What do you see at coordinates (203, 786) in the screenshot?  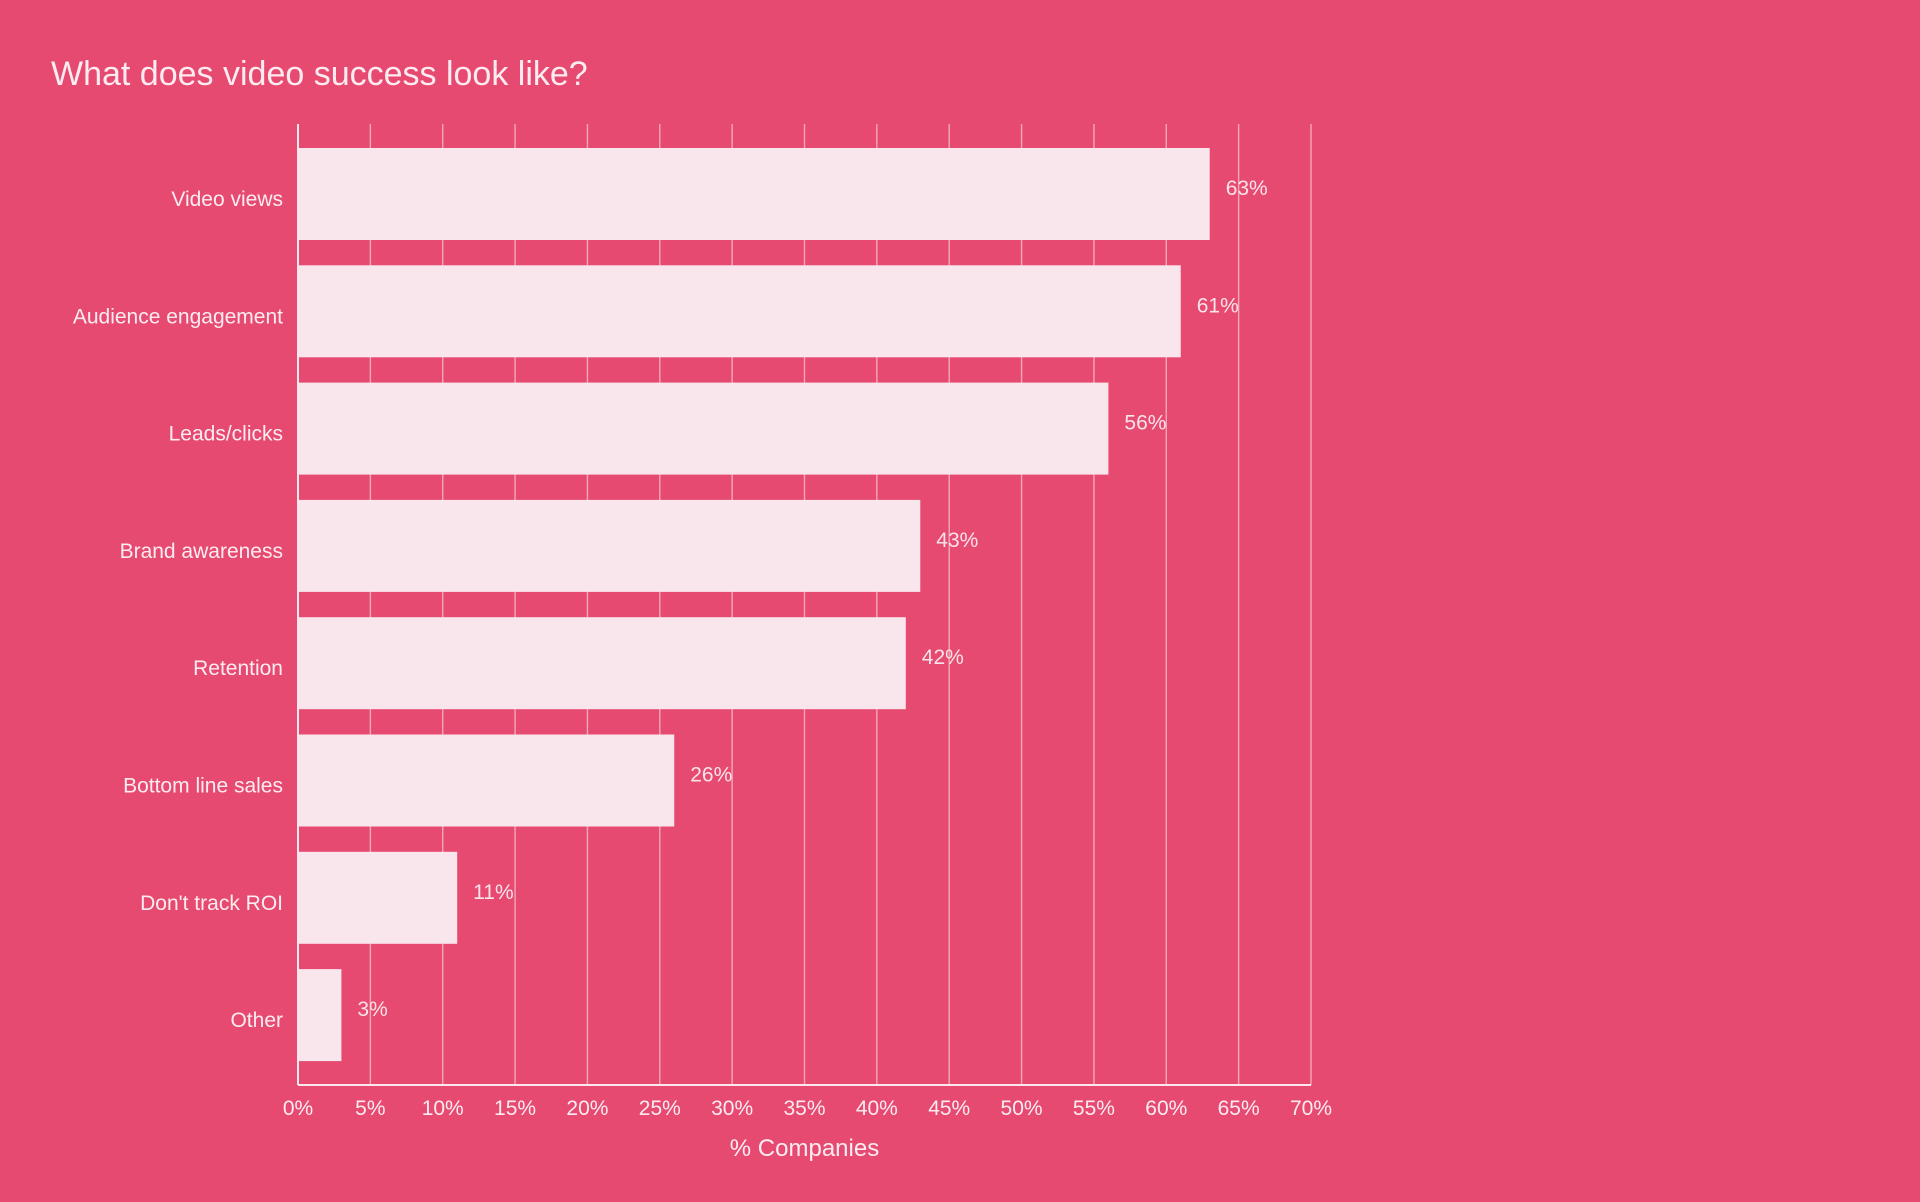 I see `category-label: Bottom line sales` at bounding box center [203, 786].